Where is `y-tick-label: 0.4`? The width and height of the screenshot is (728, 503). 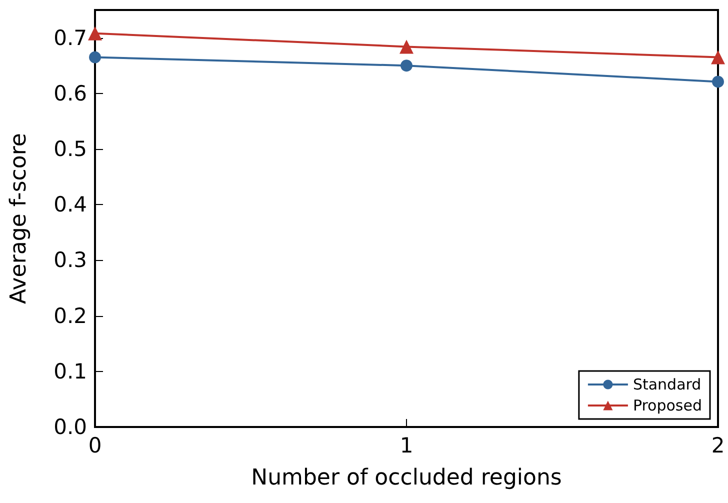
y-tick-label: 0.4 is located at coordinates (70, 204).